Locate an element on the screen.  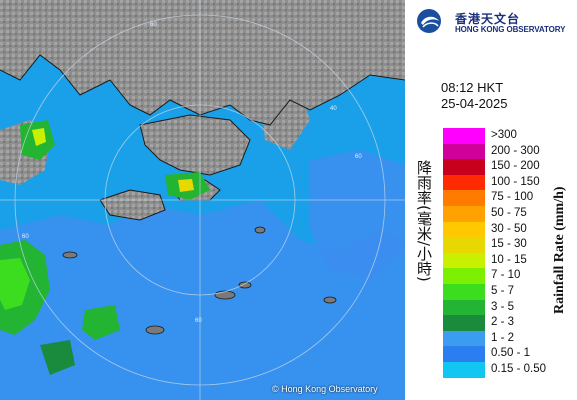
legend-row: 150 - 200 is located at coordinates (498, 167).